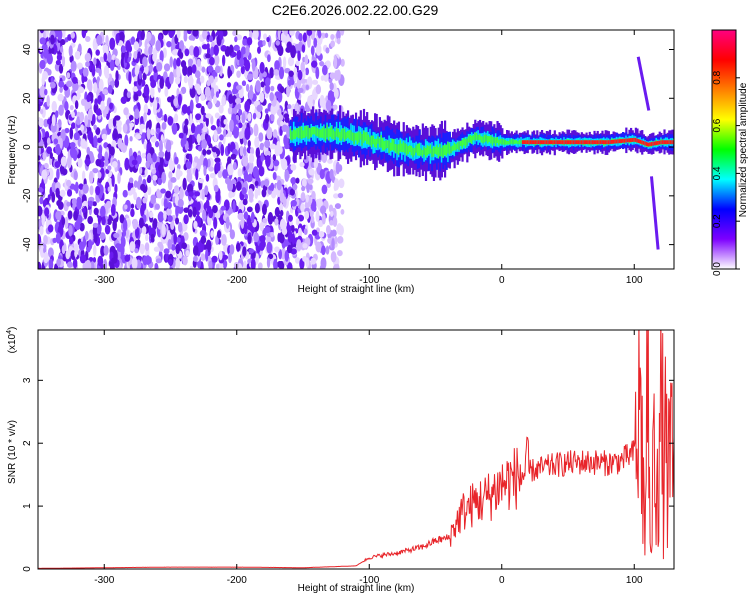 The height and width of the screenshot is (600, 750). What do you see at coordinates (726, 173) in the screenshot?
I see `colorbar-ticks: 0.0 0.2 0.4 0.6 0.8` at bounding box center [726, 173].